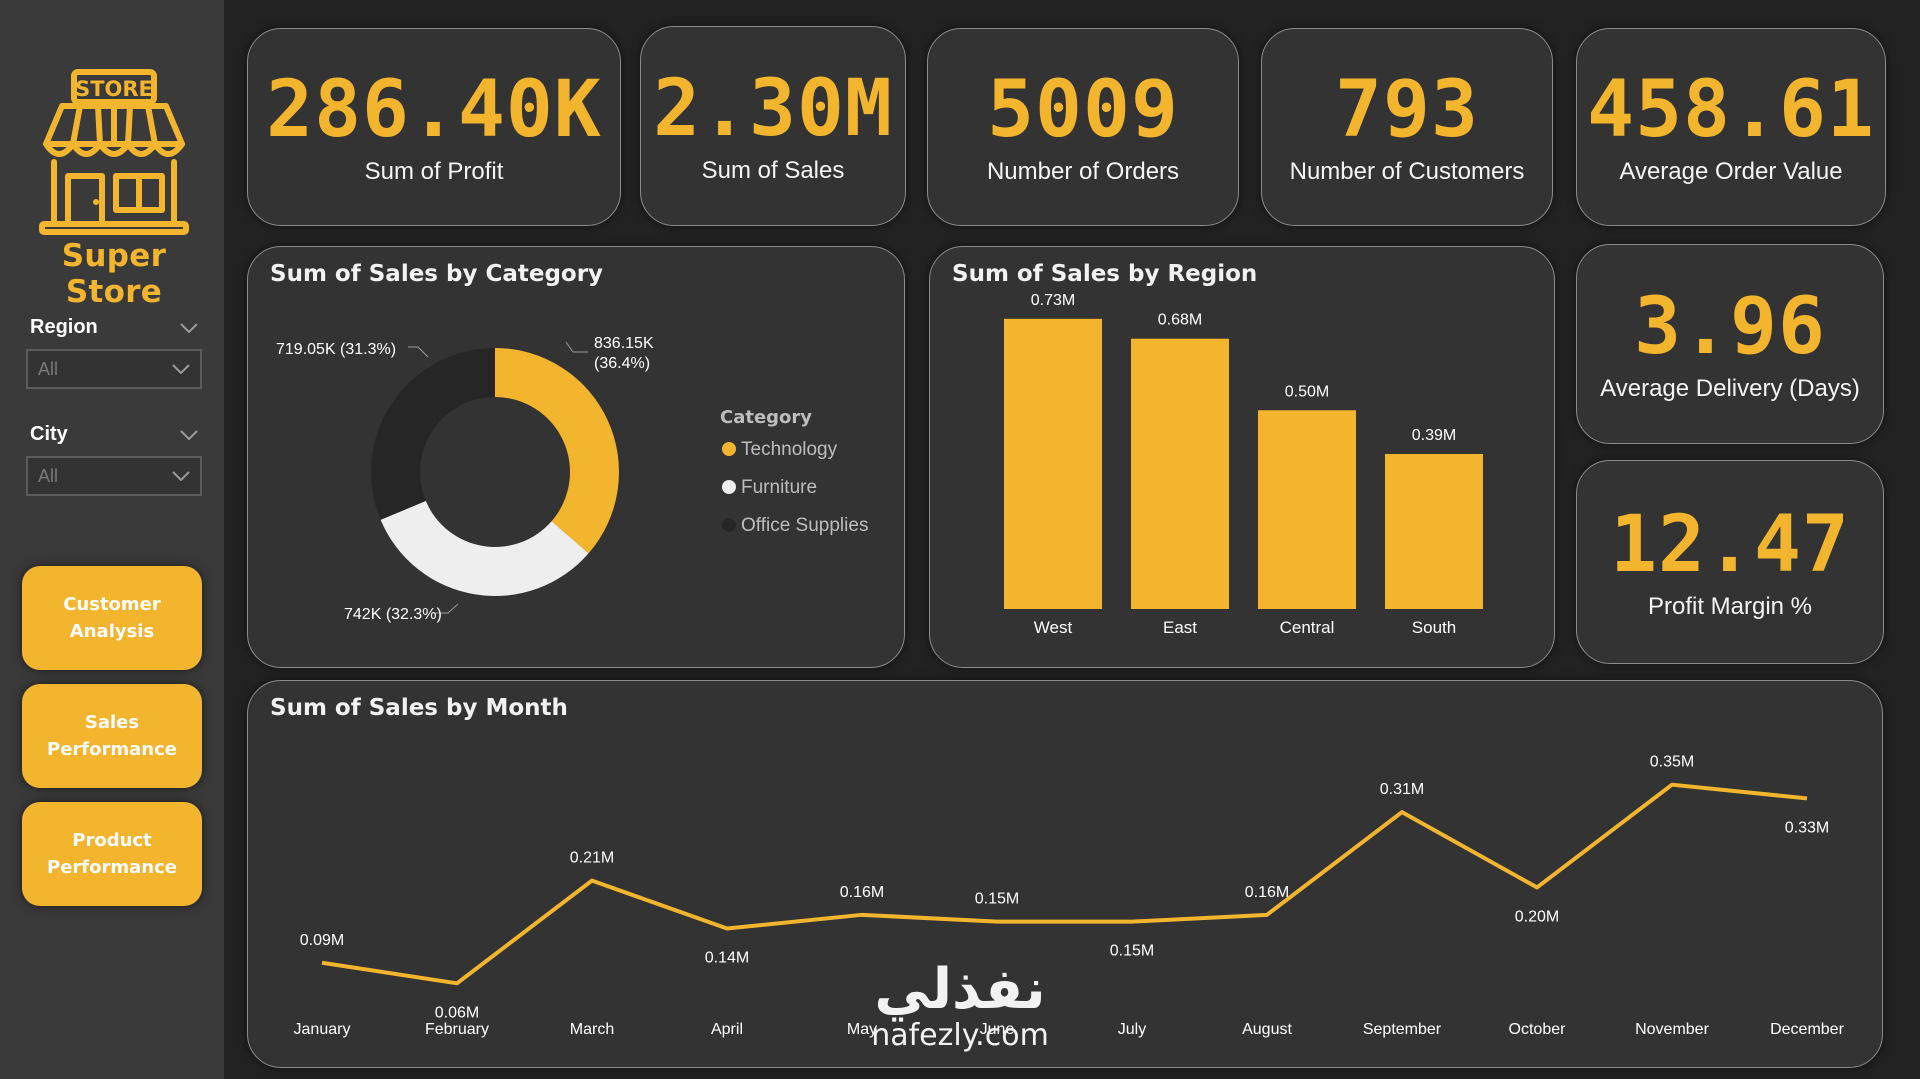  Describe the element at coordinates (1730, 388) in the screenshot. I see `kpi-label: Average Delivery (Days)` at that location.